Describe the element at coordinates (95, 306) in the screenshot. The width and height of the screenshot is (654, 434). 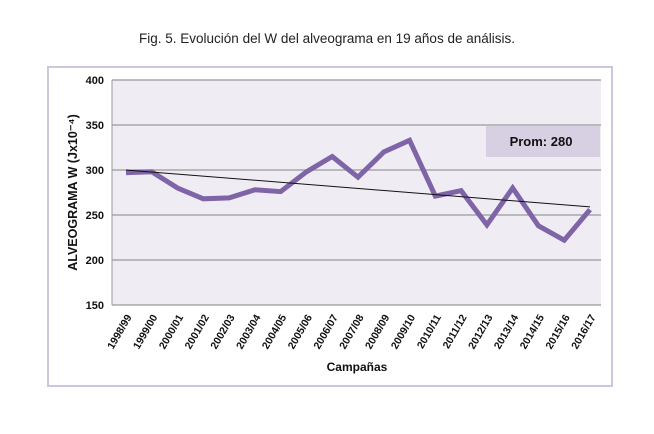
I see `y-tick-label: 150` at that location.